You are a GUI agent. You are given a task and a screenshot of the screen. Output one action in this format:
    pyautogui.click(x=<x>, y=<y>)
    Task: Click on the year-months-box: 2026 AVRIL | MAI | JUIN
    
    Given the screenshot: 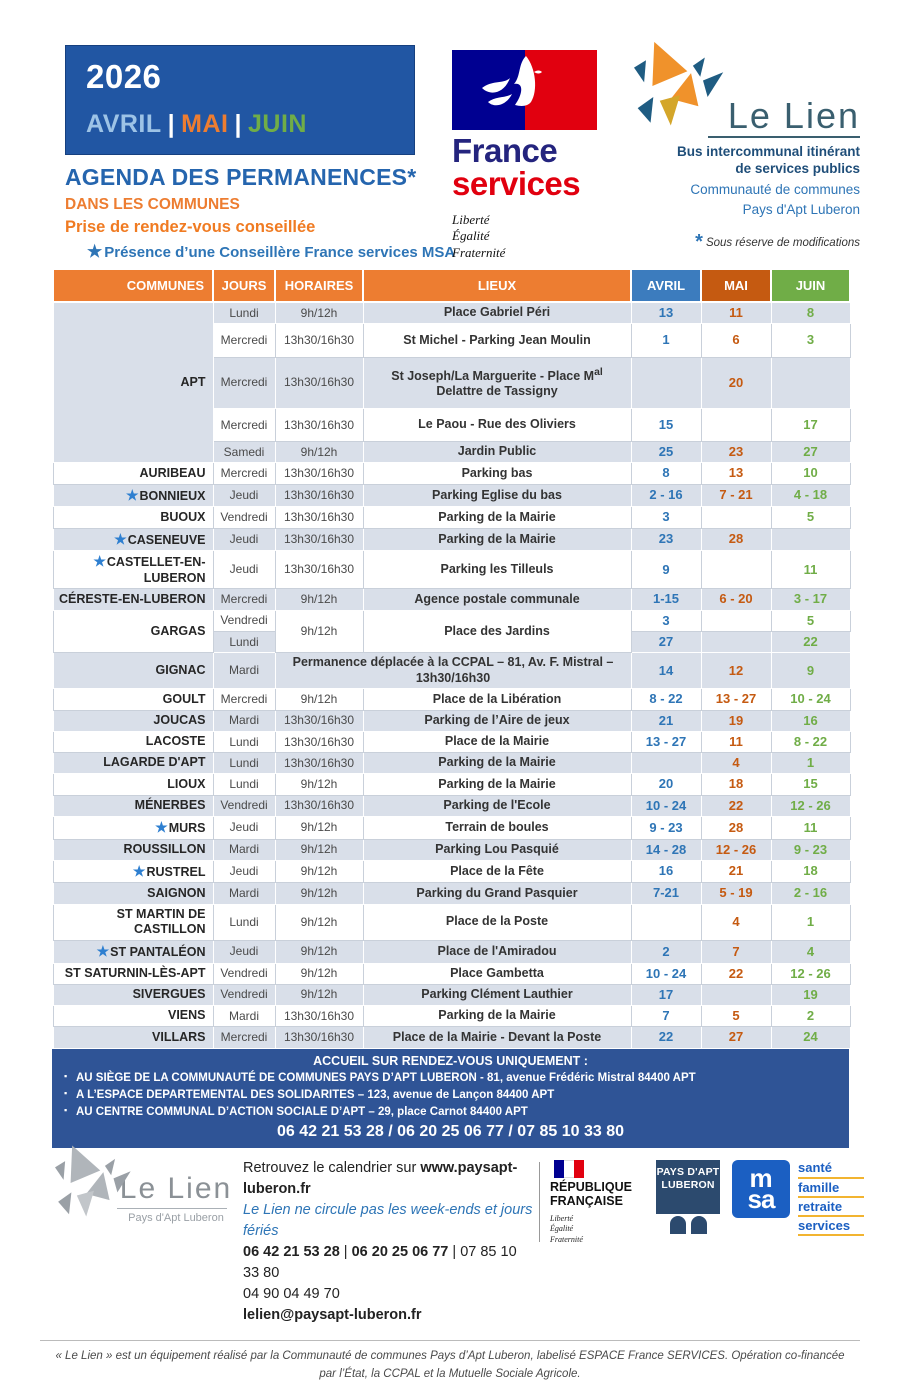 What is the action you would take?
    pyautogui.click(x=240, y=100)
    